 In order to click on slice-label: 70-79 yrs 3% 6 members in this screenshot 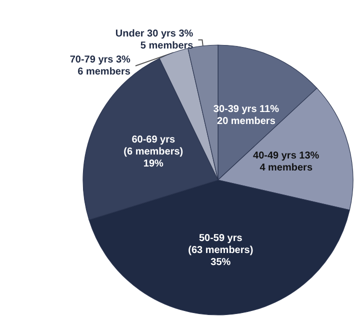, I will do `click(100, 66)`.